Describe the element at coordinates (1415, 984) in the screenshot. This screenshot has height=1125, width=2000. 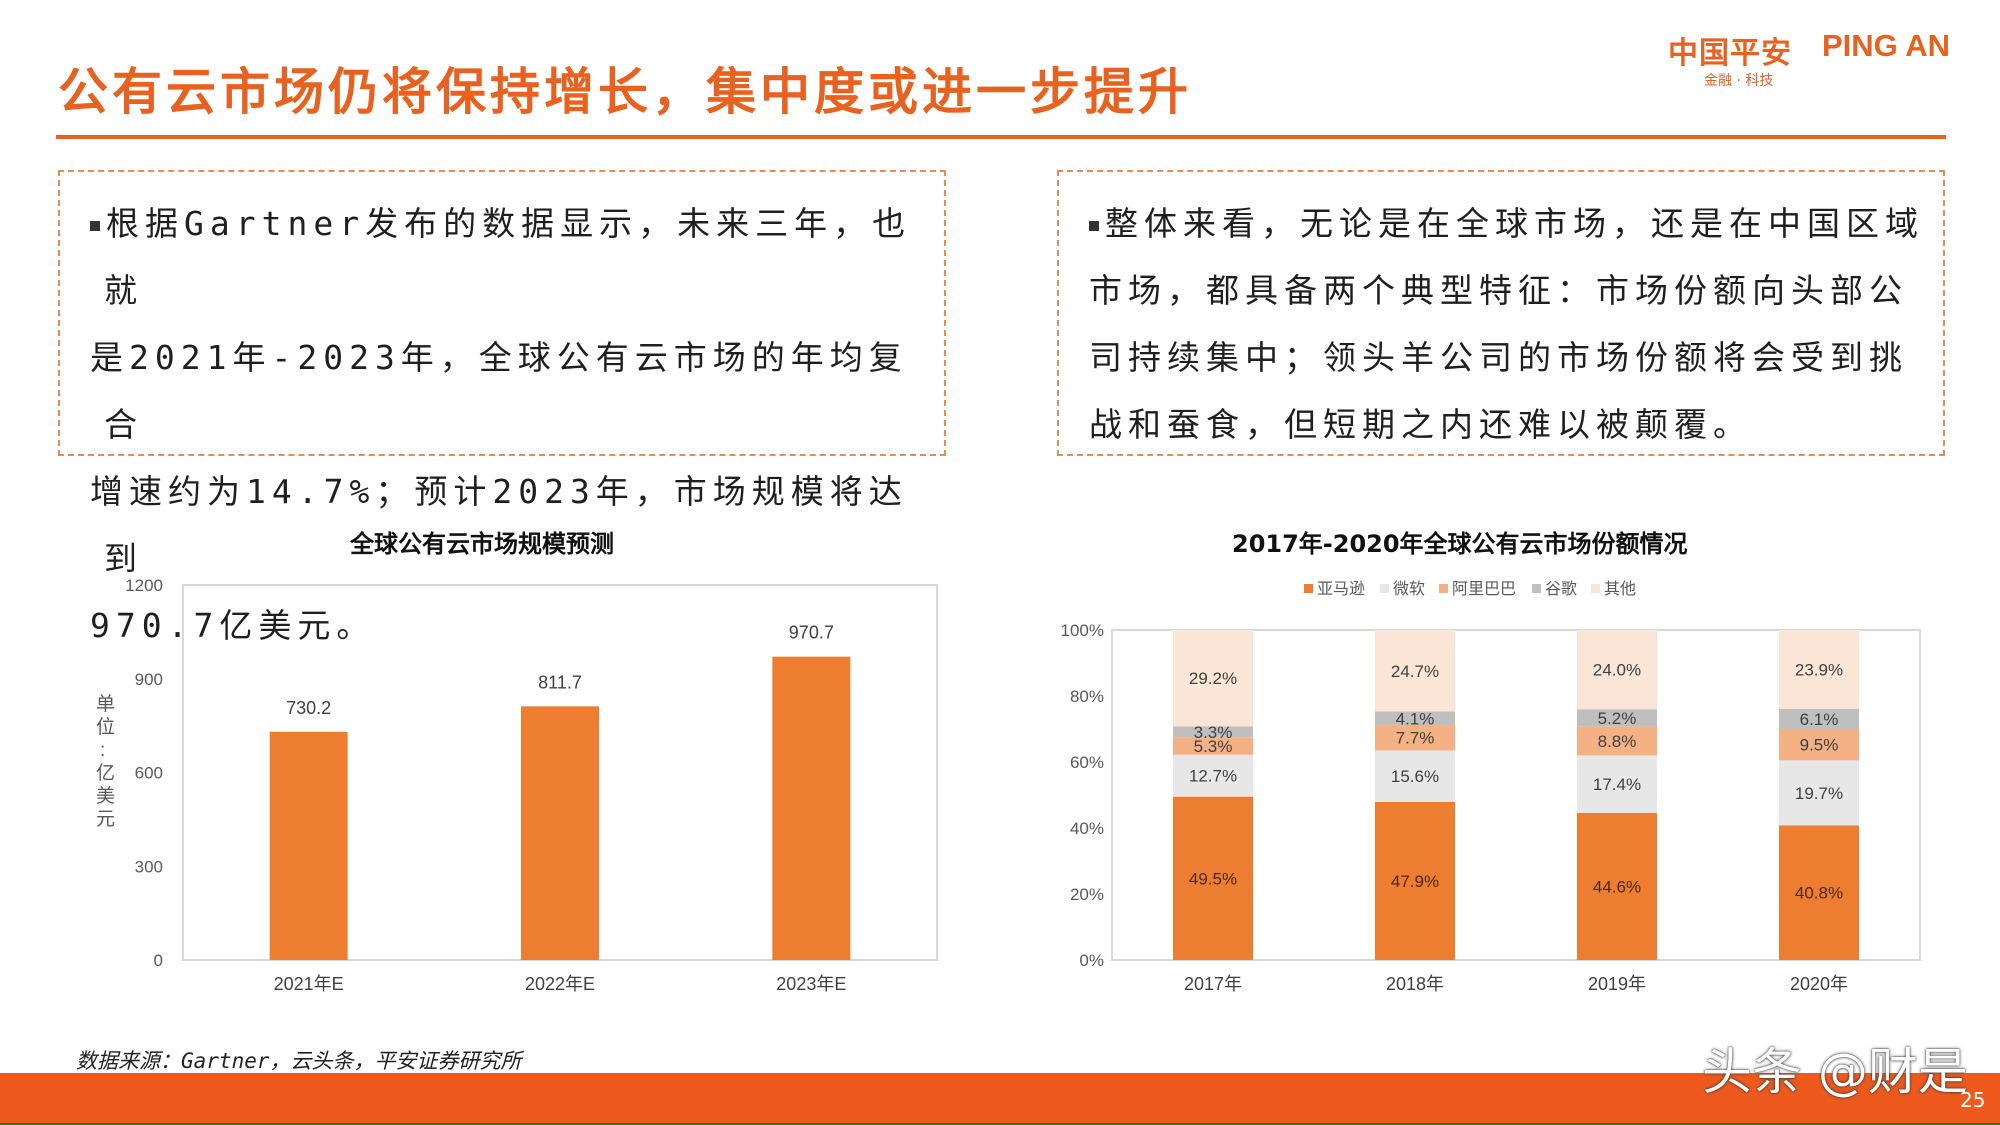
I see `x-tick-label: 2018年` at that location.